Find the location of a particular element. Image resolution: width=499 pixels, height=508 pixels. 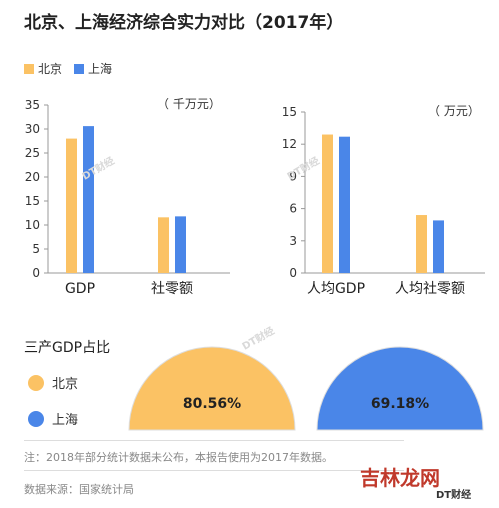

notes-divider is located at coordinates (214, 440).